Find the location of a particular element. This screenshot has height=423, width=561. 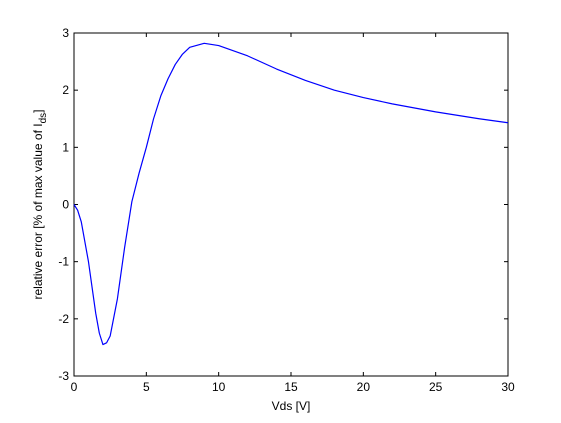

y-tick-label: -3 is located at coordinates (63, 376).